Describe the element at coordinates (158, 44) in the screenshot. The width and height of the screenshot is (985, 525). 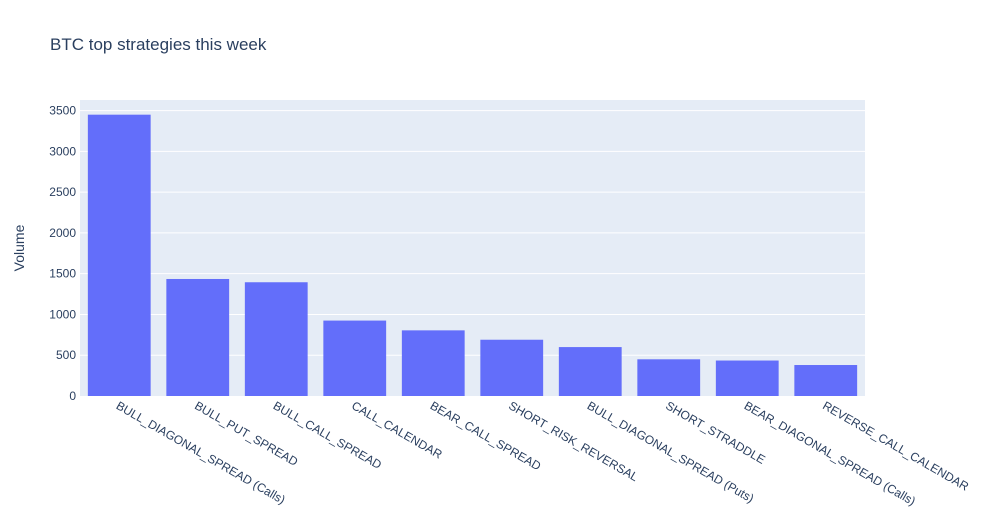
I see `chart-title: BTC top strategies this week` at that location.